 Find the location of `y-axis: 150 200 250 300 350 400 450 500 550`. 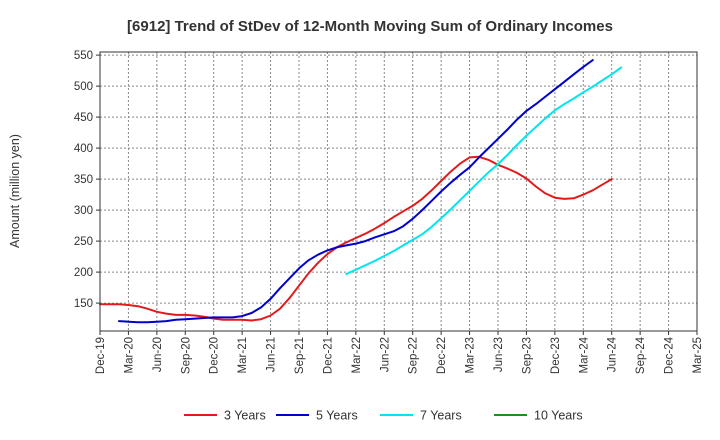

y-axis: 150 200 250 300 350 400 450 500 550 is located at coordinates (87, 180).